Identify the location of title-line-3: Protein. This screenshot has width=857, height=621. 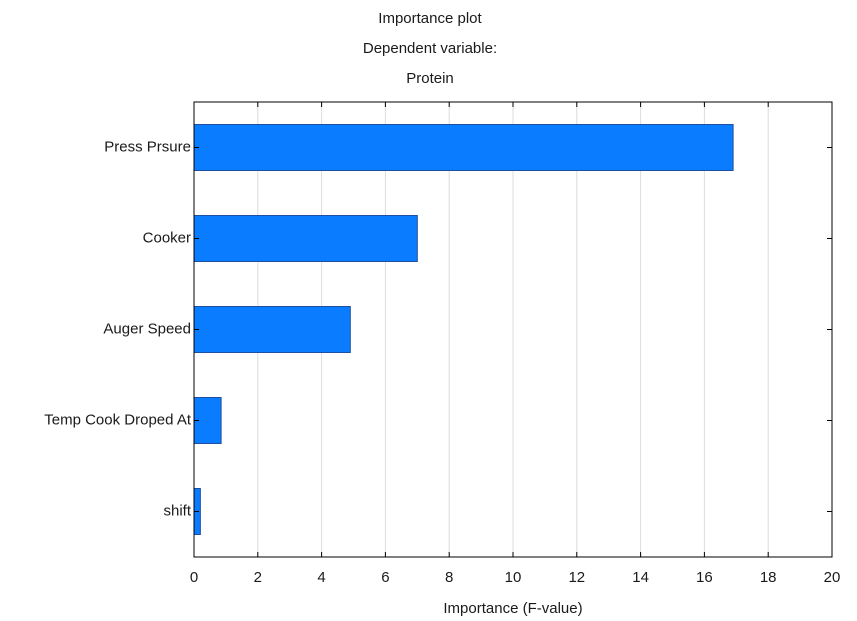
(430, 78).